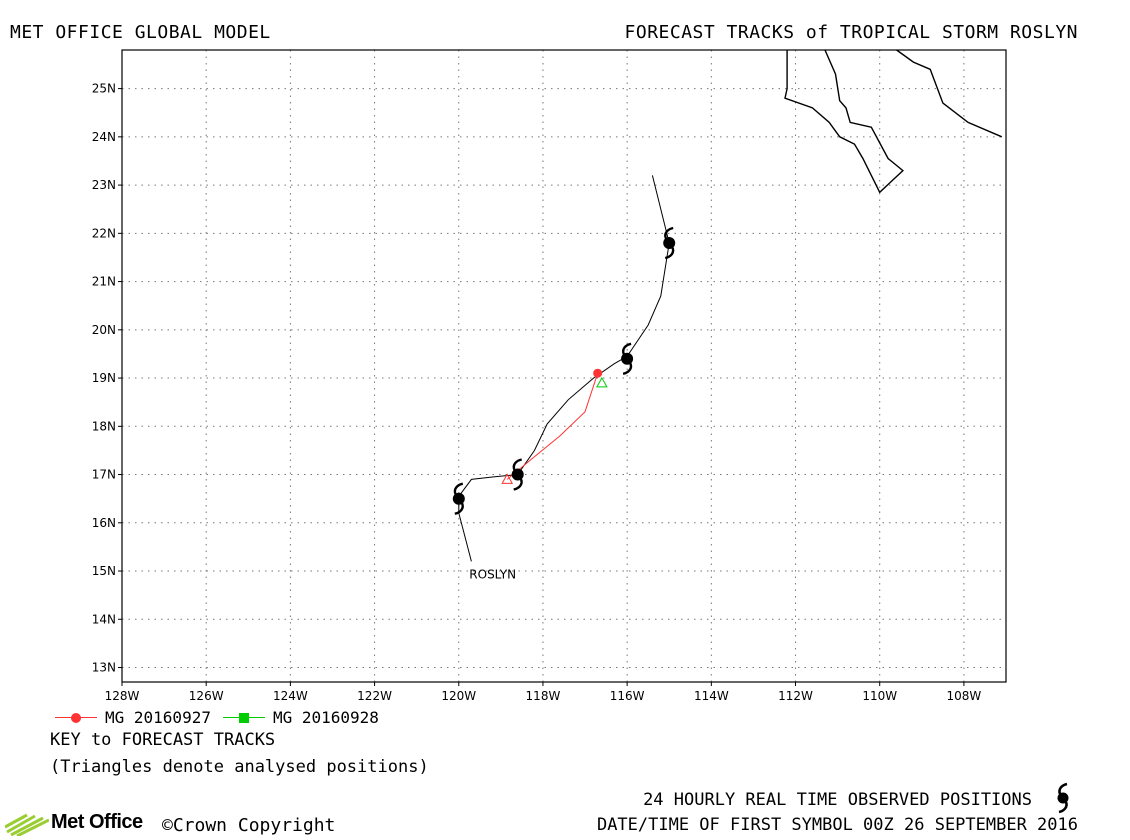 Image resolution: width=1130 pixels, height=840 pixels. I want to click on lon-tick-label: 110W, so click(879, 694).